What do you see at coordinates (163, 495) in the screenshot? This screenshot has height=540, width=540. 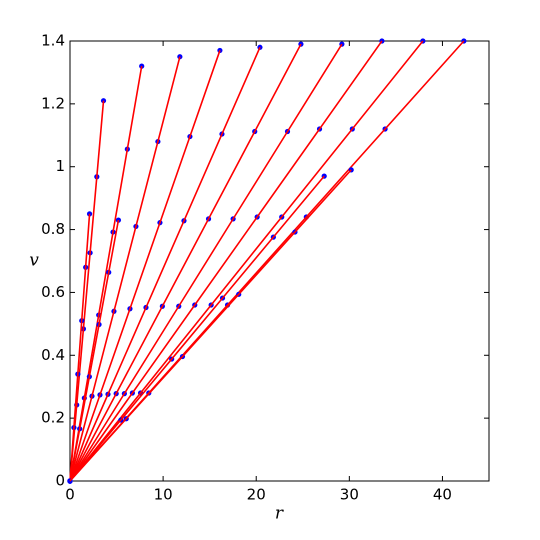 I see `x-tick-label: 10` at bounding box center [163, 495].